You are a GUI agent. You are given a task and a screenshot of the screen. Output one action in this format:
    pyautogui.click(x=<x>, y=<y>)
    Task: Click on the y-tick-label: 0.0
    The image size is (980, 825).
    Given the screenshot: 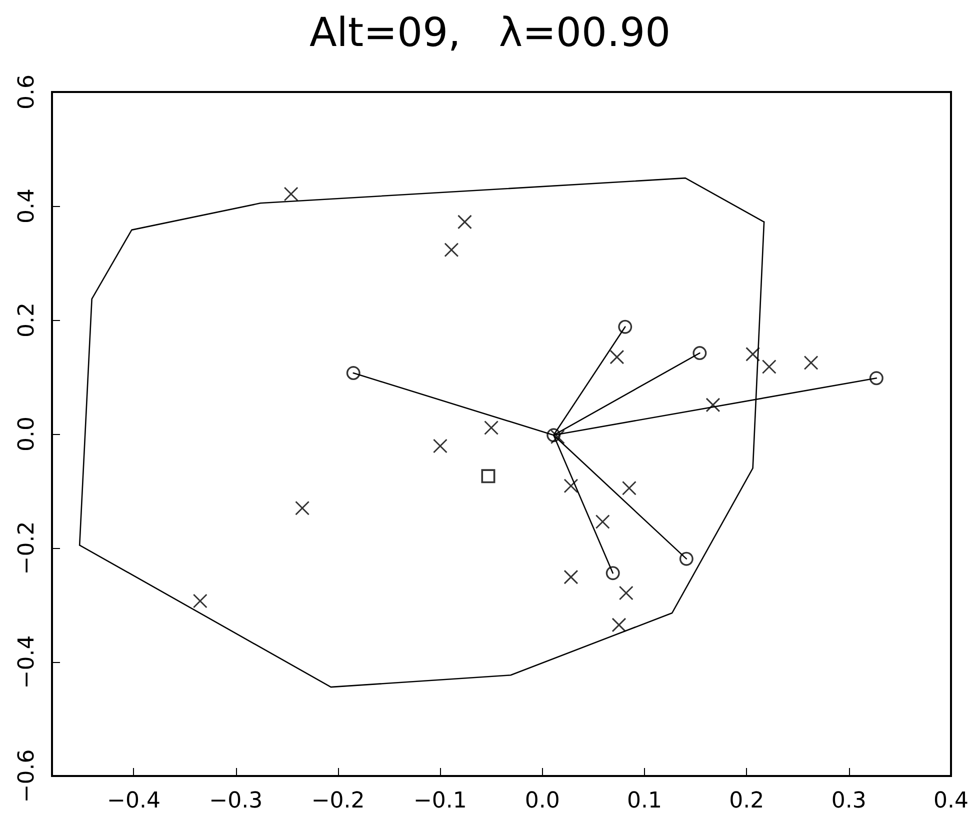 What is the action you would take?
    pyautogui.click(x=27, y=434)
    